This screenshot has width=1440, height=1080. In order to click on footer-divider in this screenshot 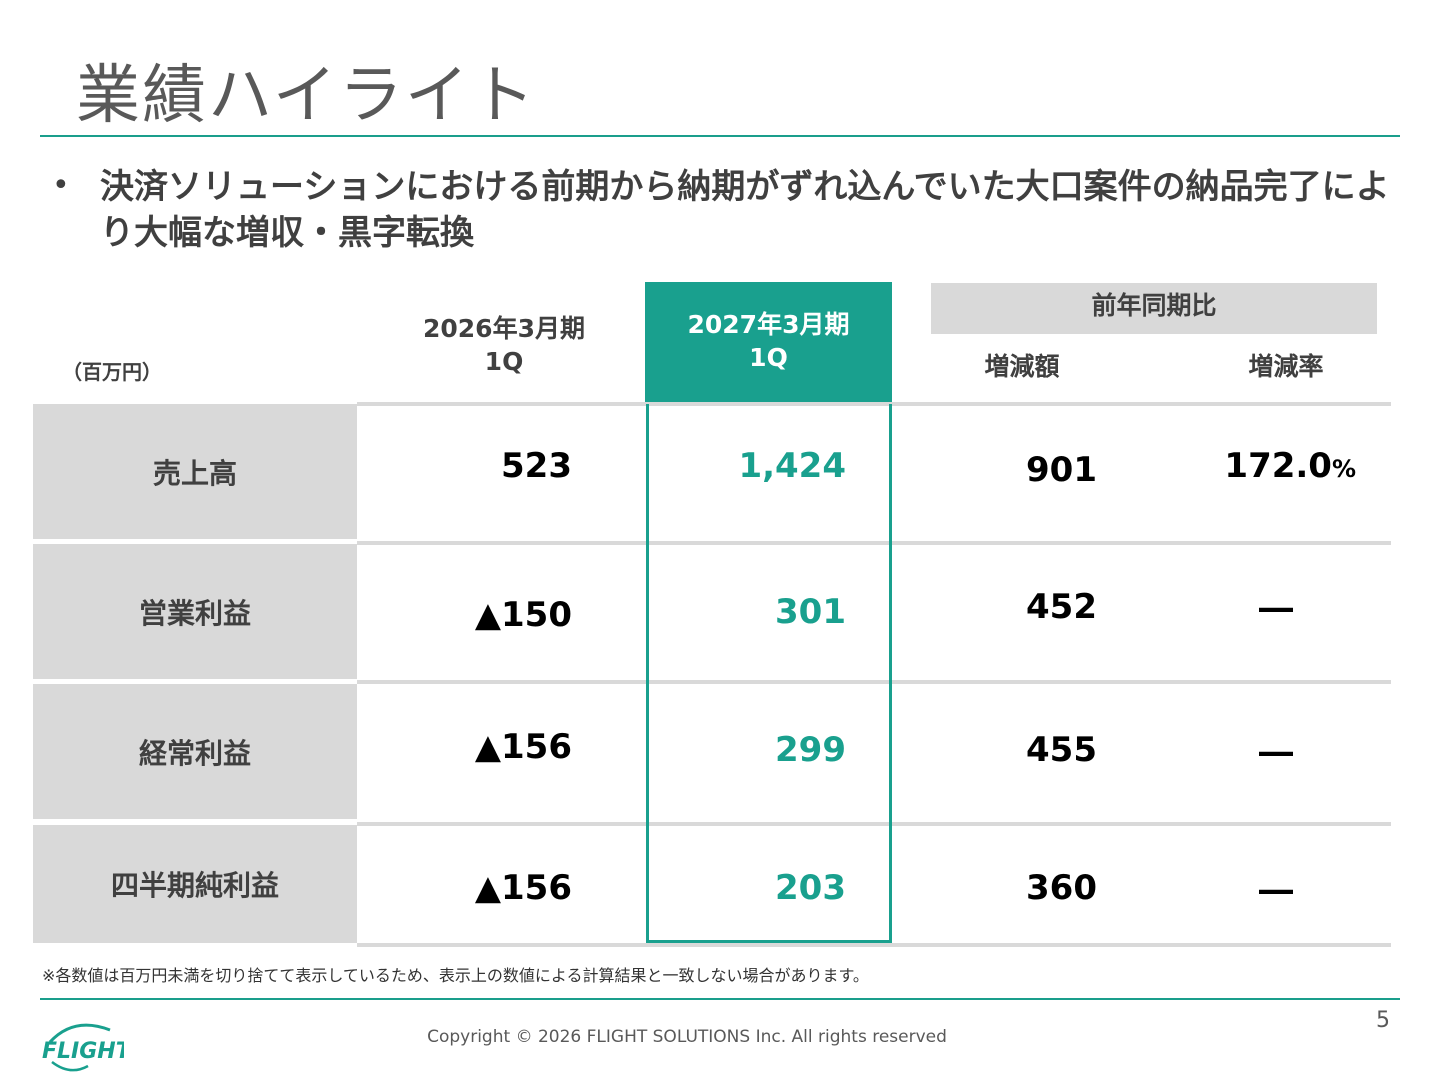, I will do `click(720, 999)`.